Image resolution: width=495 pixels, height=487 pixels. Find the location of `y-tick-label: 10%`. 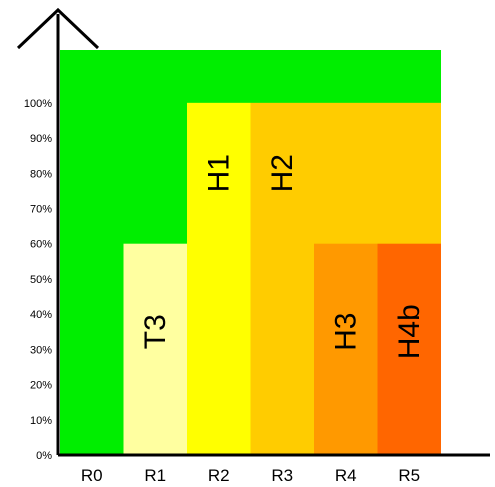

y-tick-label: 10% is located at coordinates (41, 421).